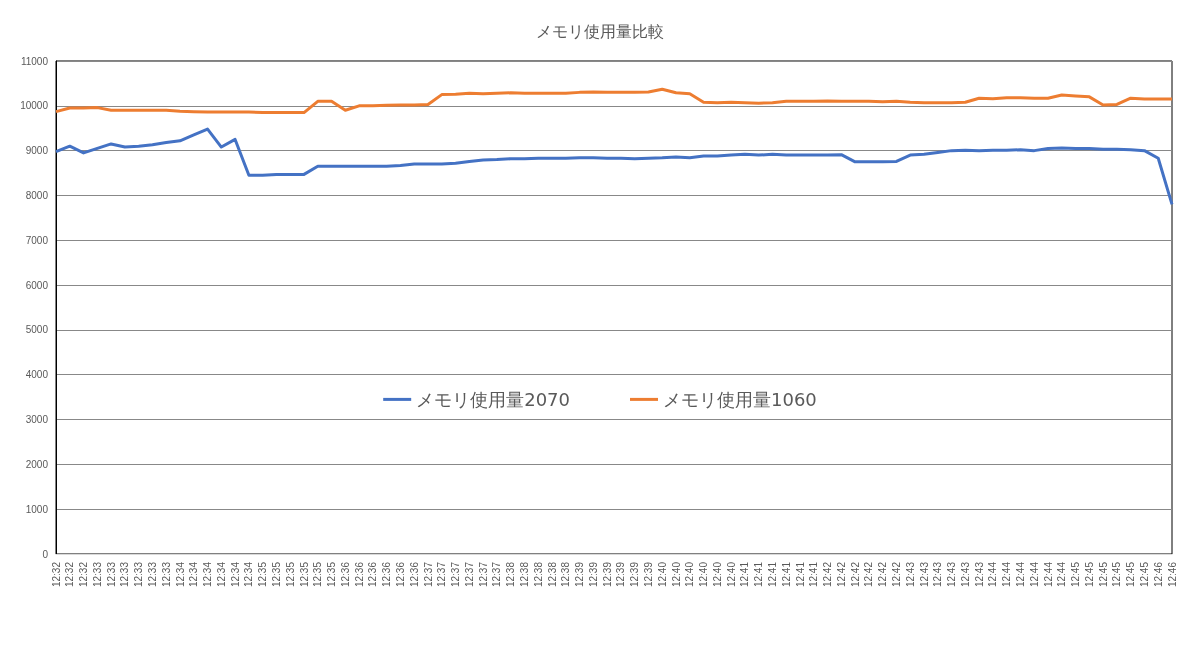 Image resolution: width=1200 pixels, height=645 pixels. I want to click on y-tick-label: 3000, so click(37, 420).